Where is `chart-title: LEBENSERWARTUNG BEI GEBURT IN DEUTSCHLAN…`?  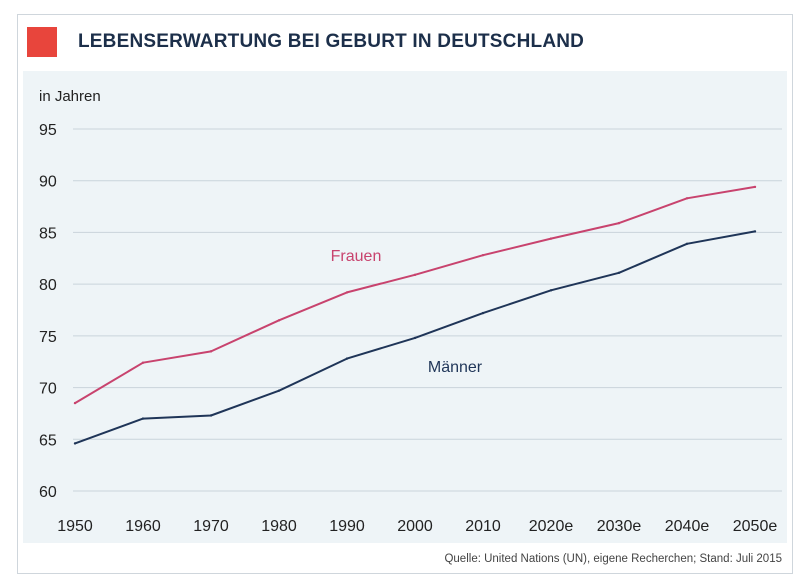
chart-title: LEBENSERWARTUNG BEI GEBURT IN DEUTSCHLAN… is located at coordinates (331, 41).